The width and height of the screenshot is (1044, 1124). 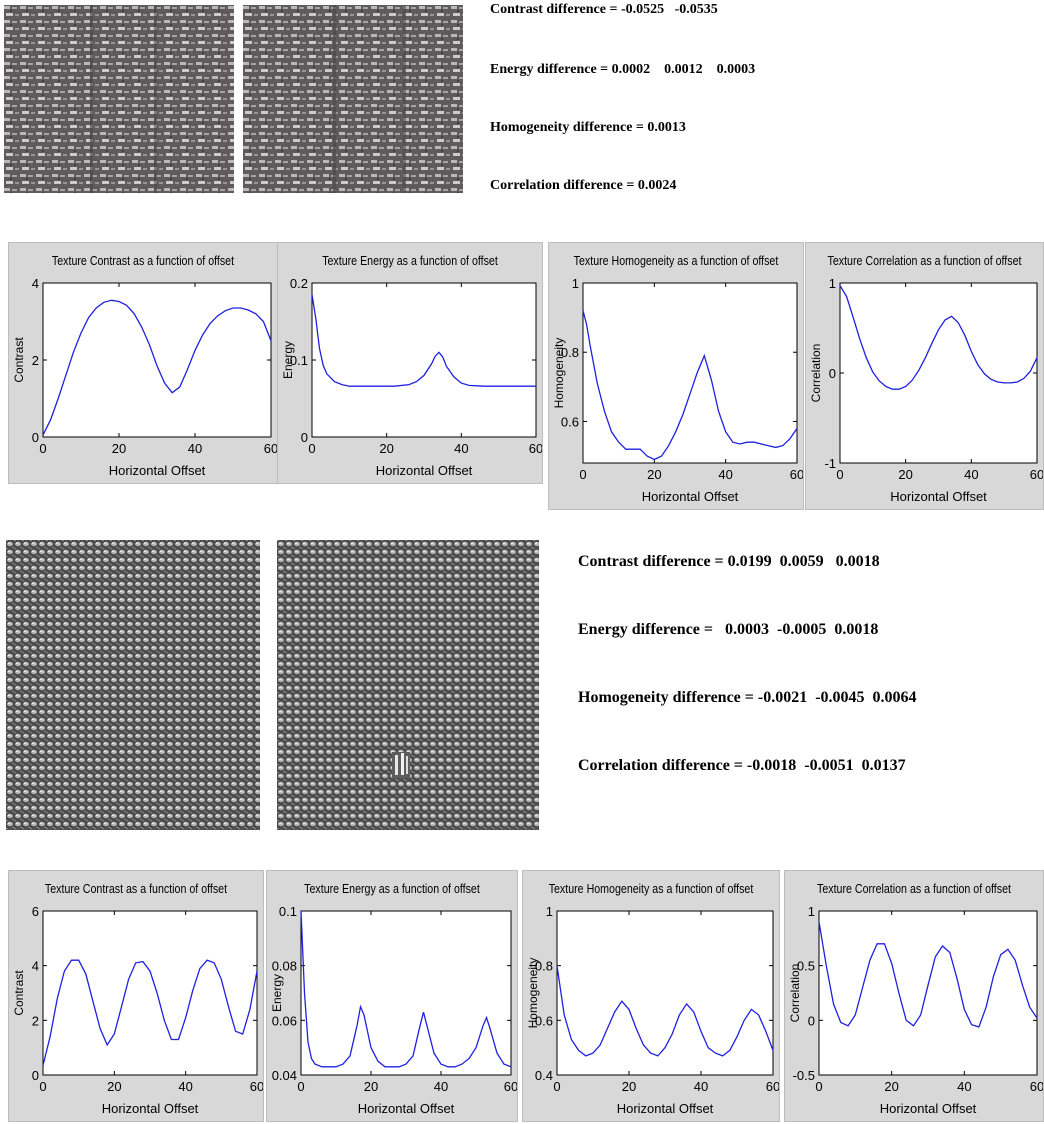 What do you see at coordinates (544, 1020) in the screenshot?
I see `y-tick-label: 0.6` at bounding box center [544, 1020].